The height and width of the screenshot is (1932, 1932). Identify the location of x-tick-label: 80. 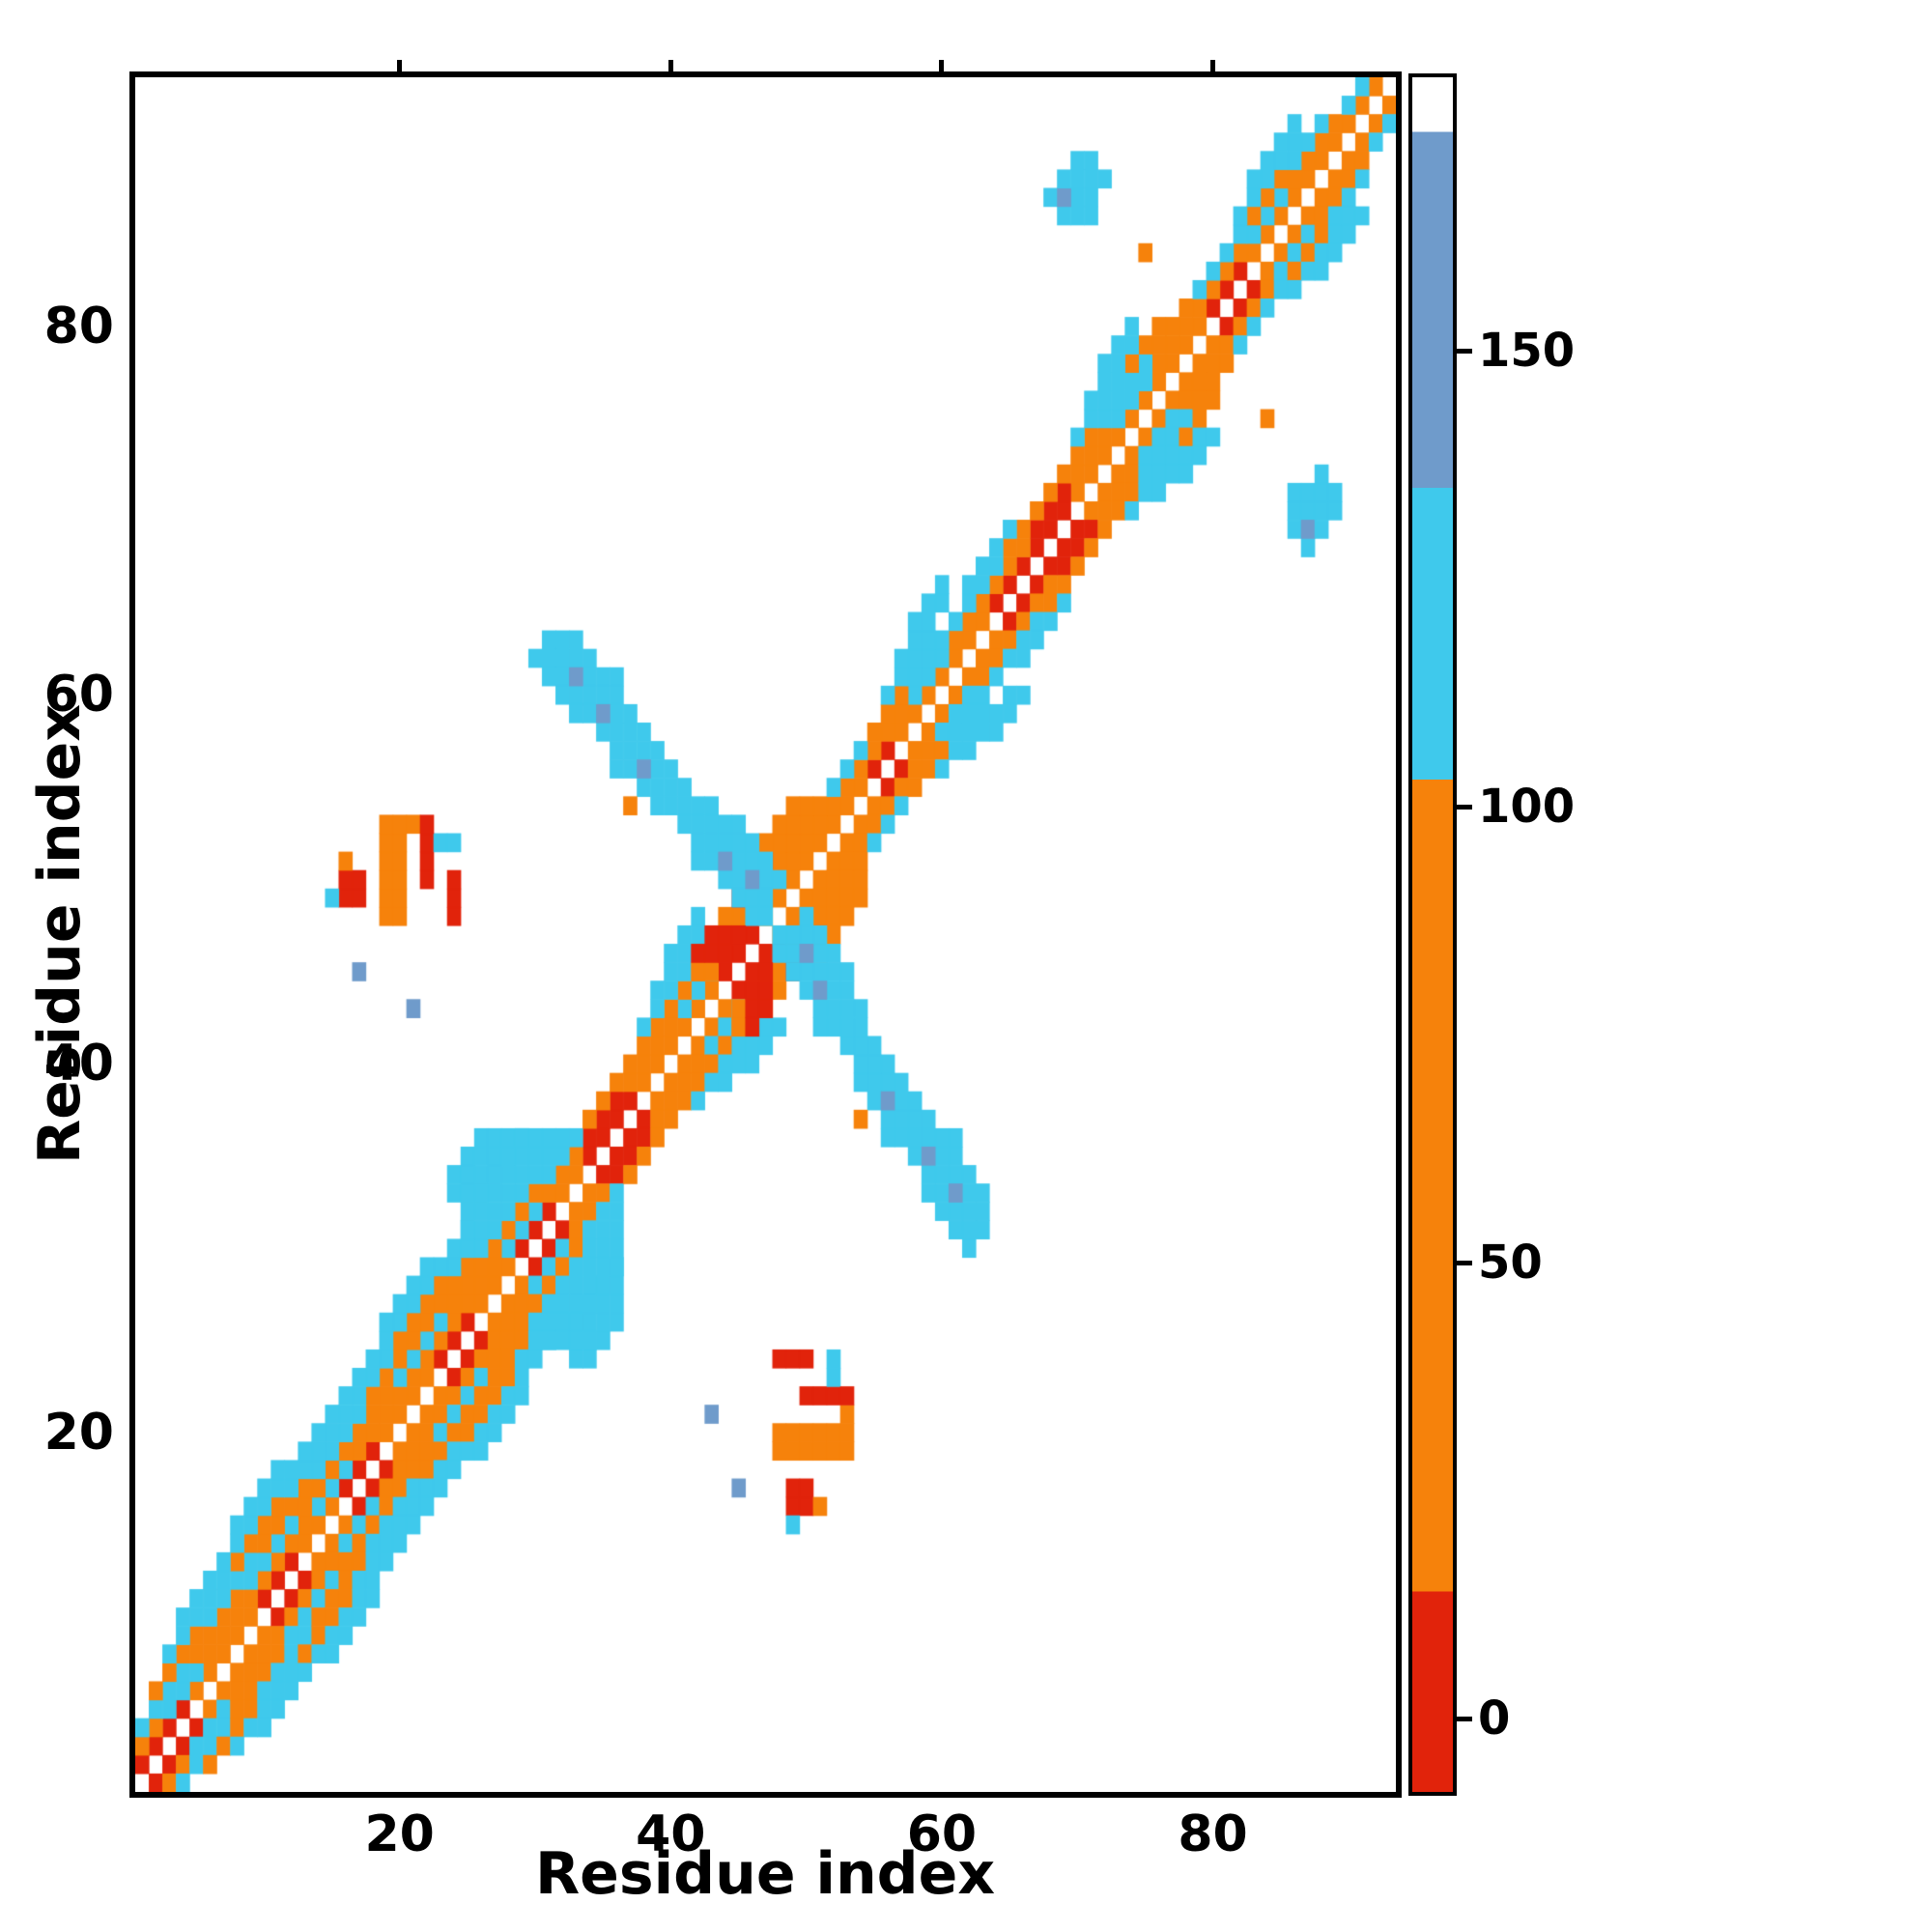
(1213, 1834).